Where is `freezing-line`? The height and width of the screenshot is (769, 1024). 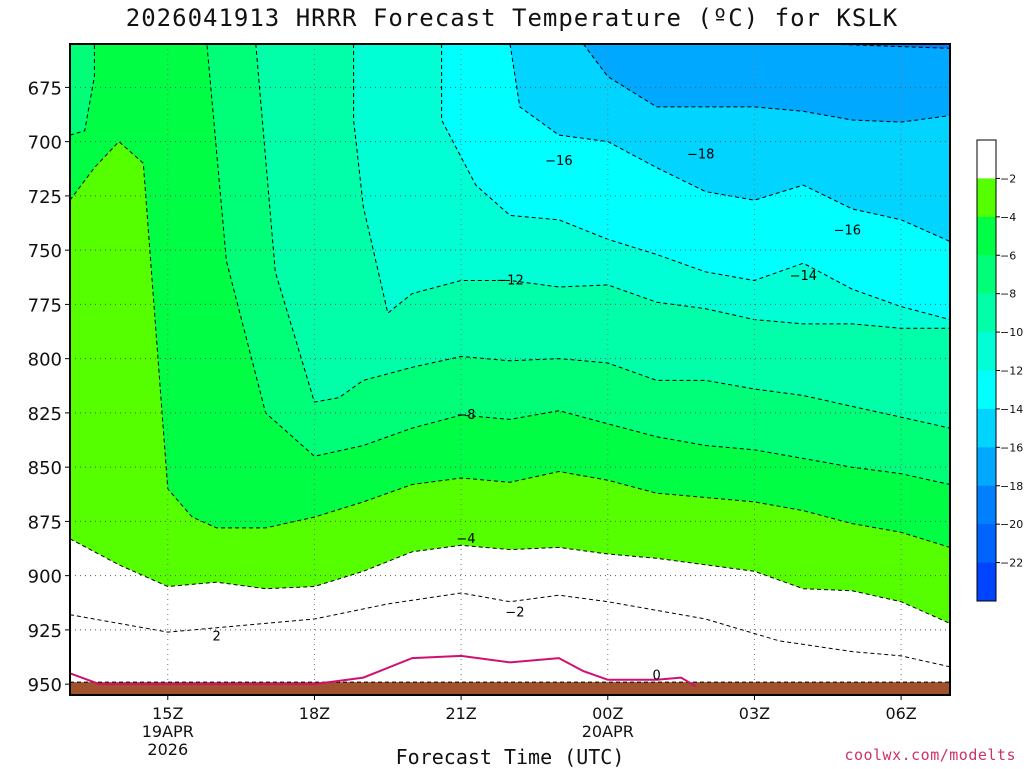 freezing-line is located at coordinates (383, 671).